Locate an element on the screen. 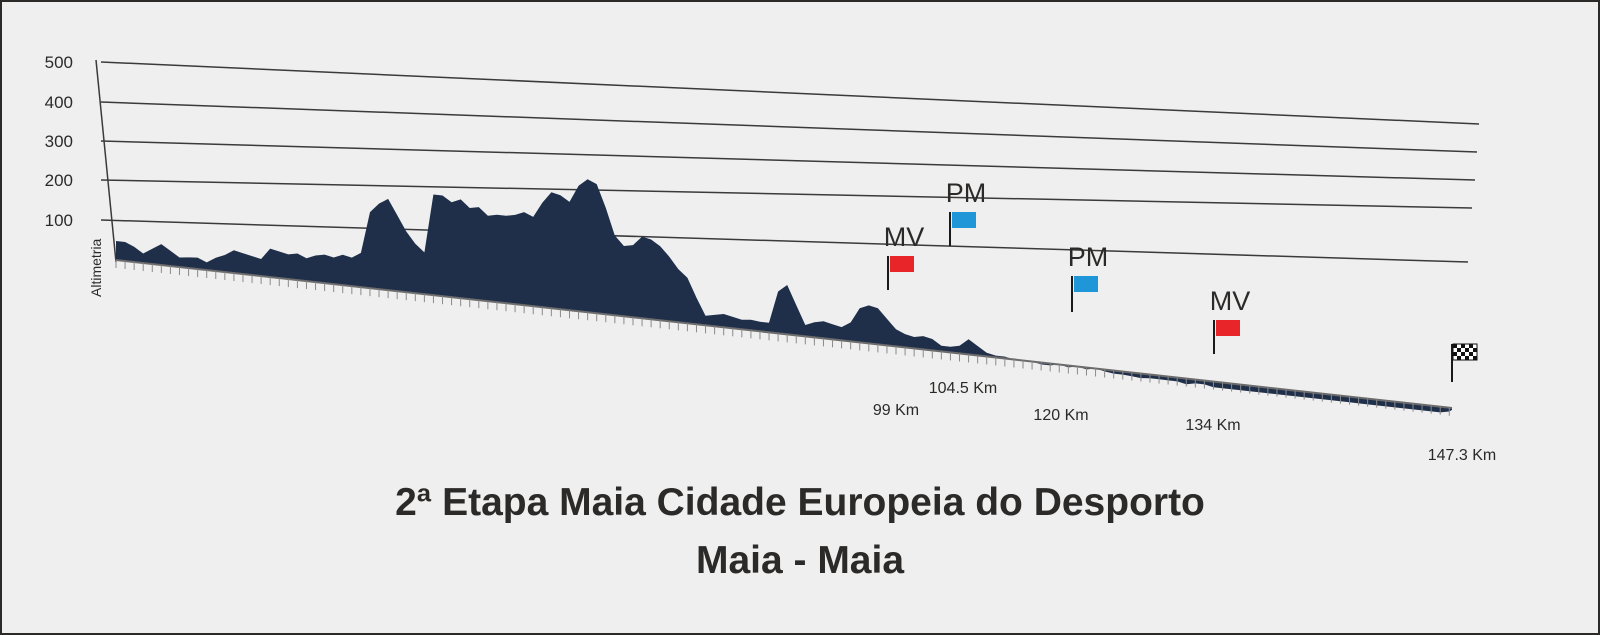  km-label: 120 Km is located at coordinates (1060, 415).